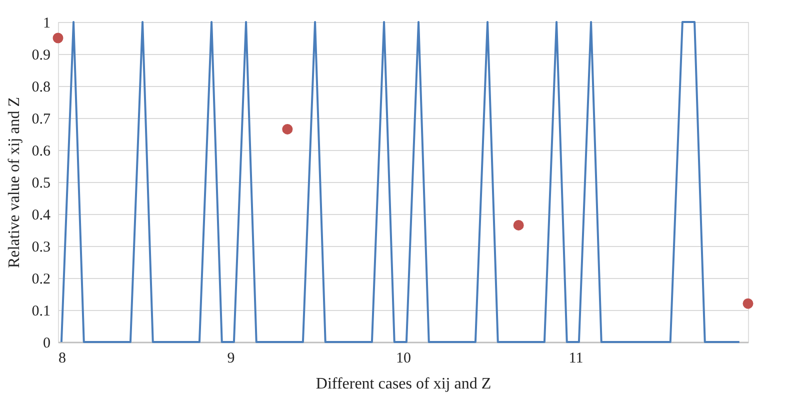  Describe the element at coordinates (41, 88) in the screenshot. I see `y-tick-label: 0.8` at that location.